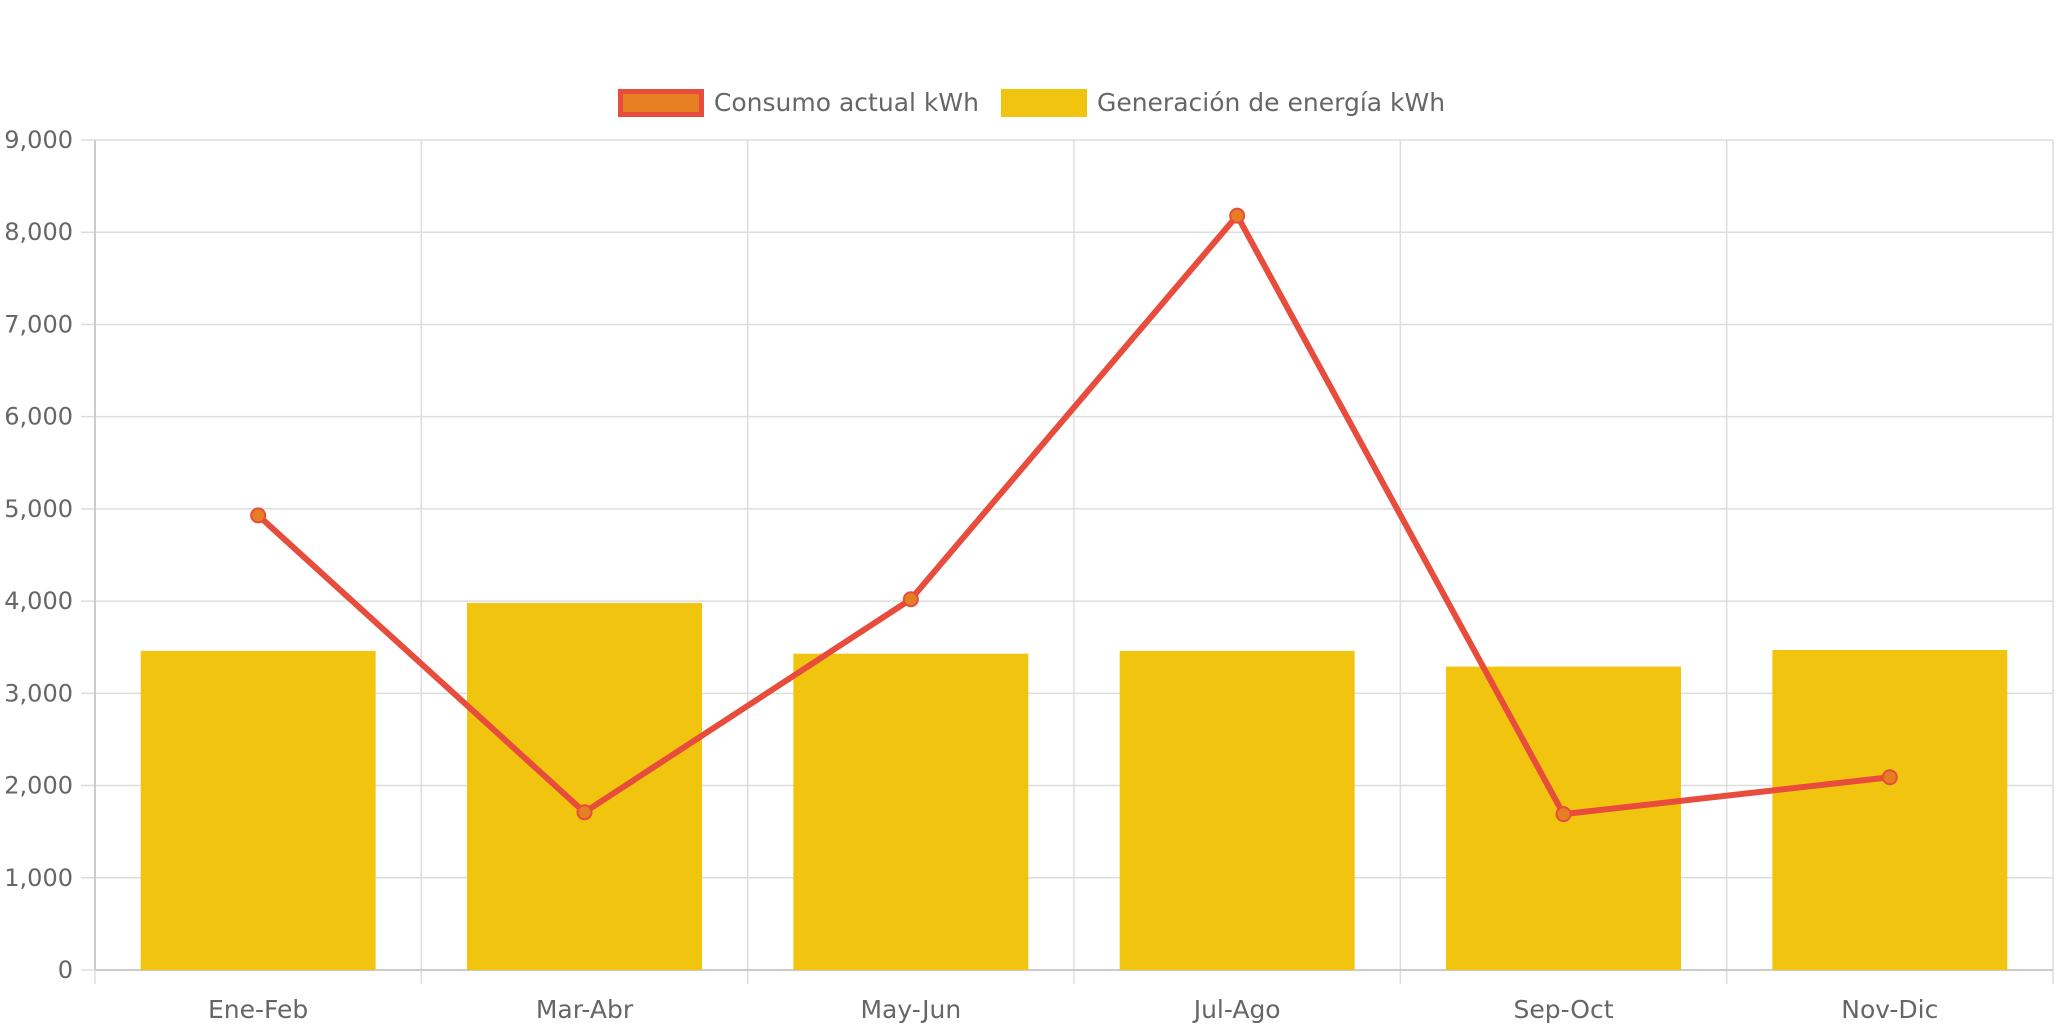 The height and width of the screenshot is (1030, 2063). I want to click on legend-label-generacion: Generación de energía kWh, so click(1271, 102).